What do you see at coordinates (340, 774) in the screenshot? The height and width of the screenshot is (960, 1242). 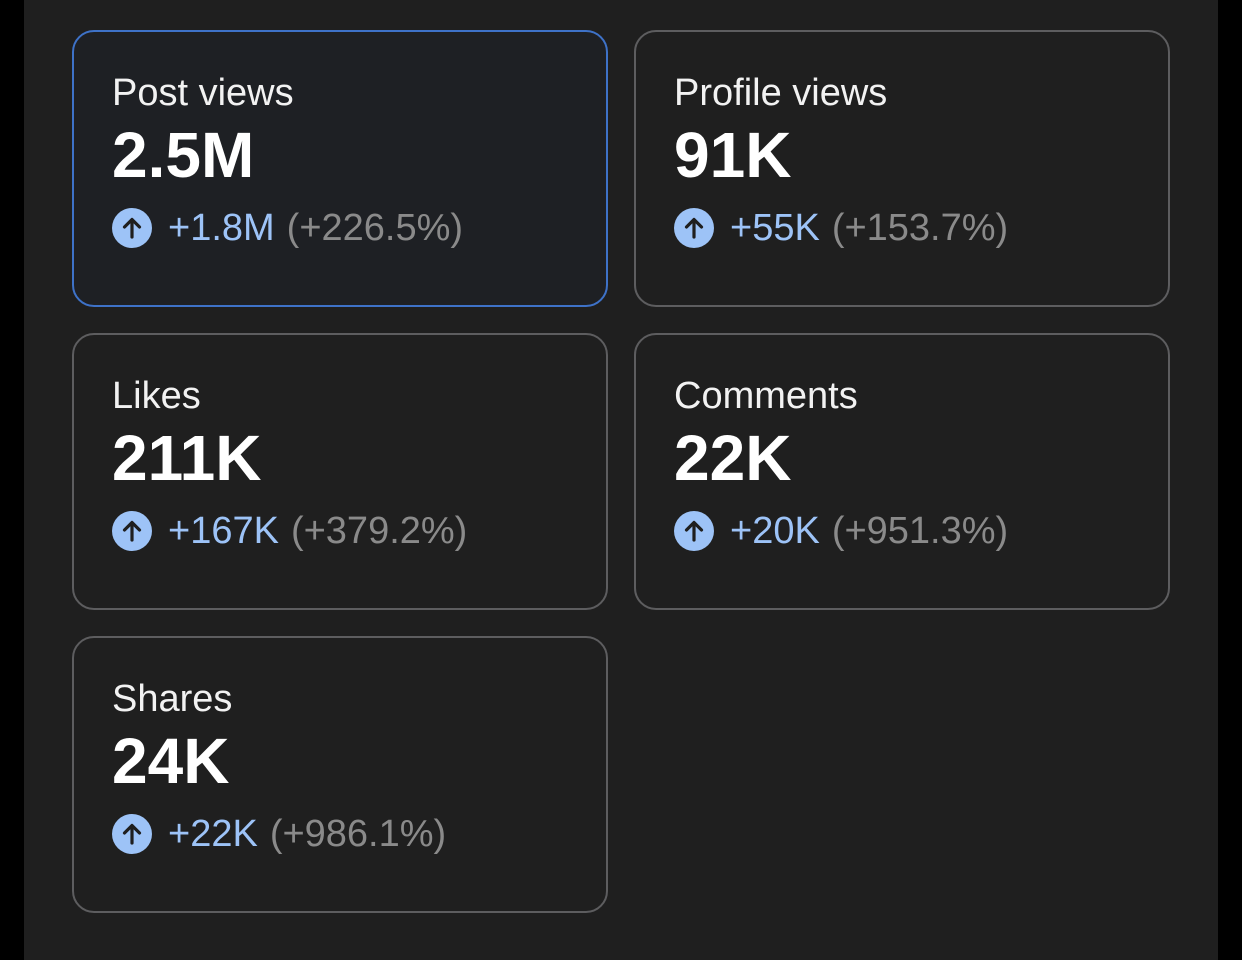 I see `stat-card-shares: Shares 24K +22K (+986.1%)` at bounding box center [340, 774].